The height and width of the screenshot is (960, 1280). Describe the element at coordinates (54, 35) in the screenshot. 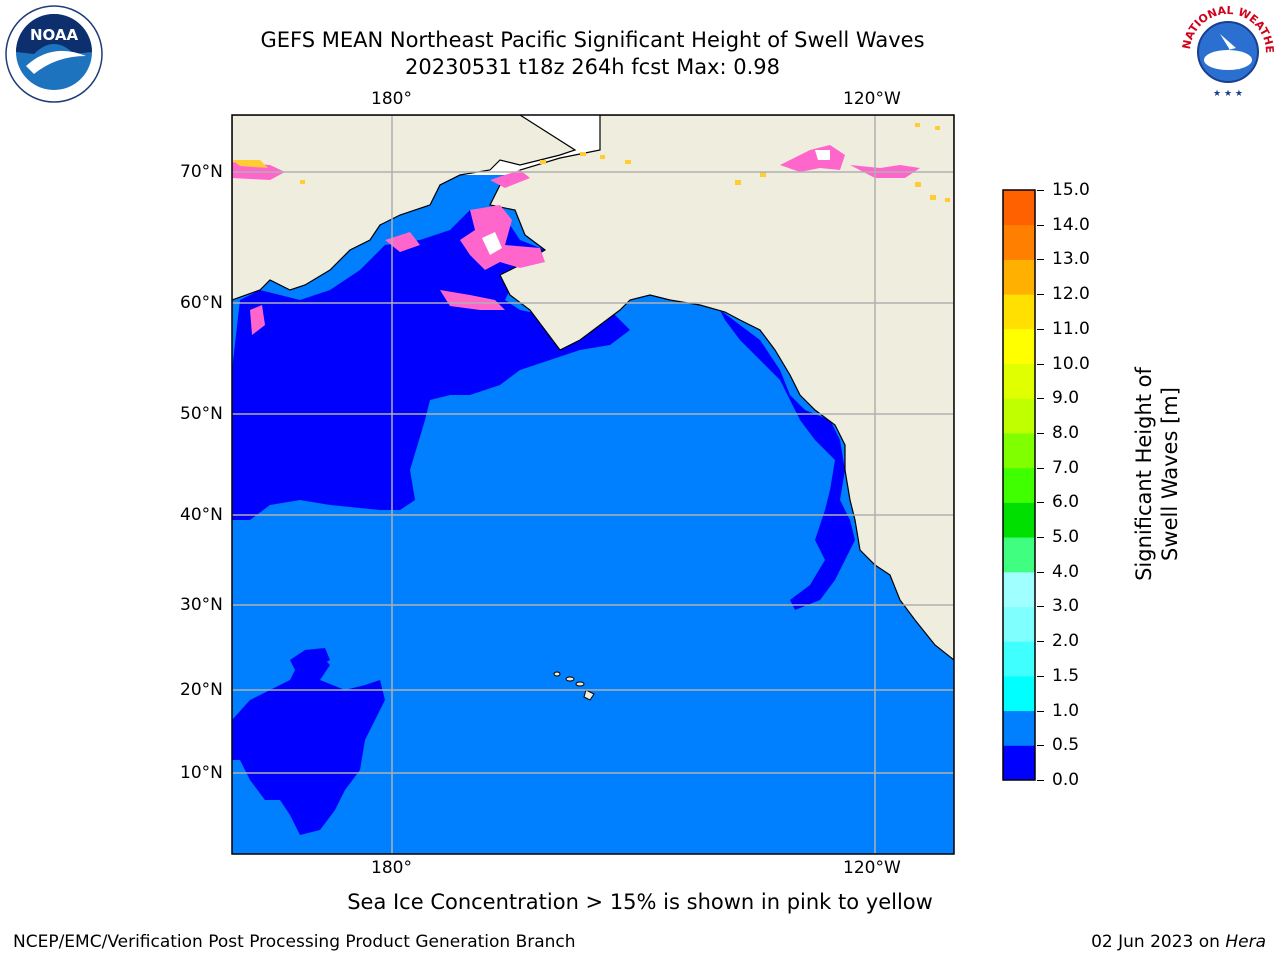

I see `noaa-logo-text: NOAA` at that location.